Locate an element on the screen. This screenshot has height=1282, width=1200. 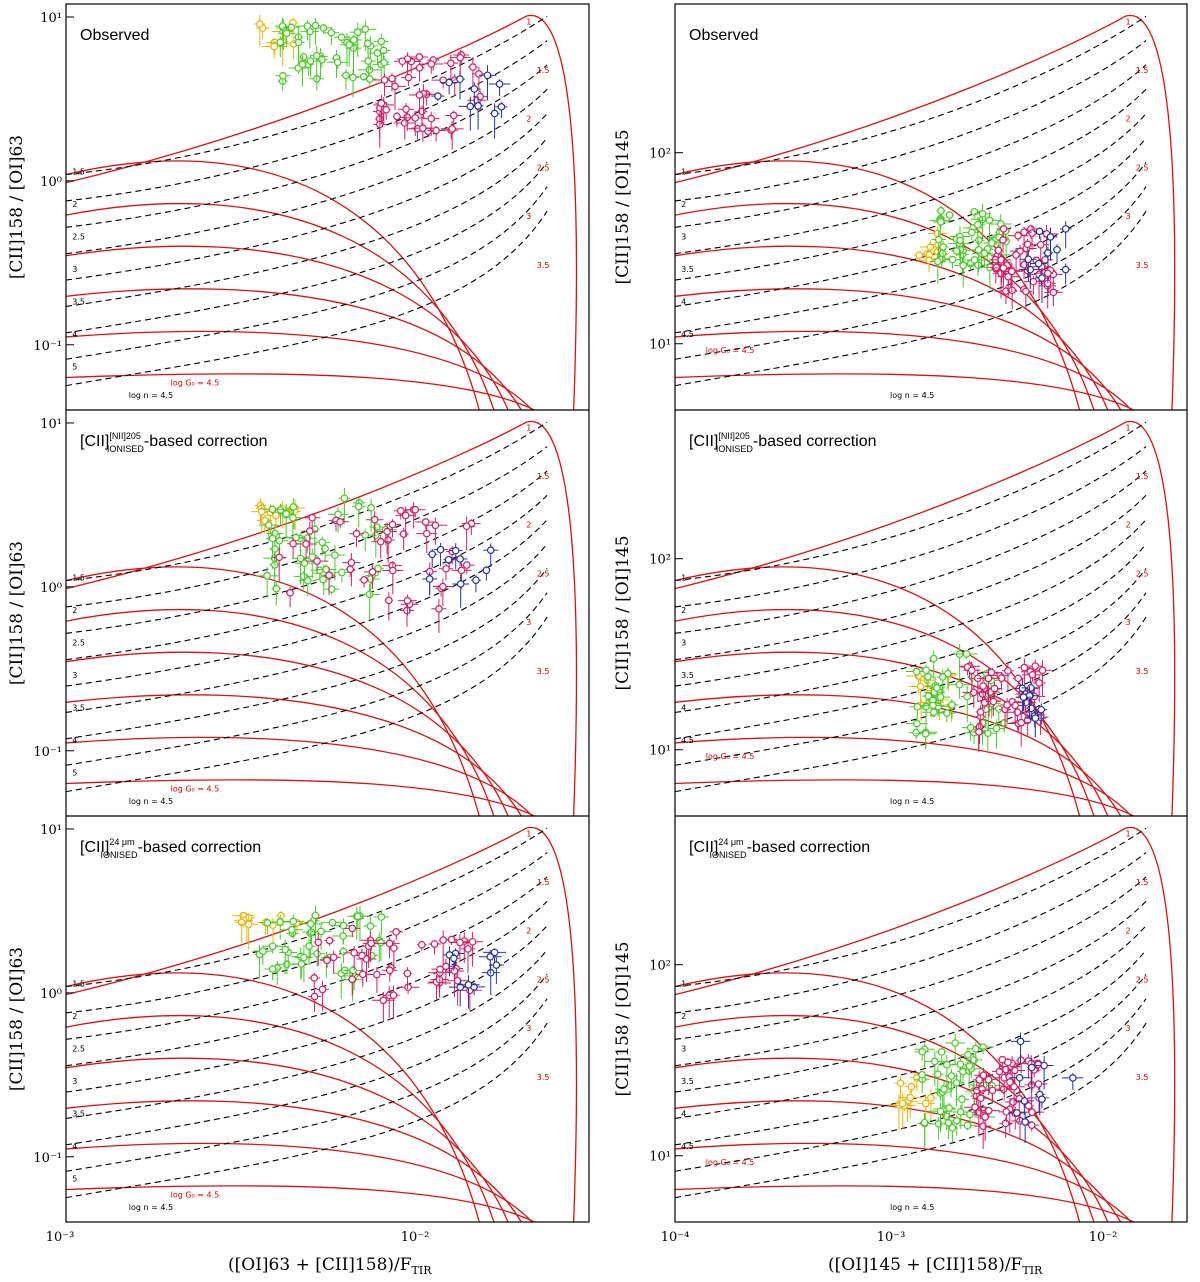
model-curve-G0-outer is located at coordinates (322, 212).